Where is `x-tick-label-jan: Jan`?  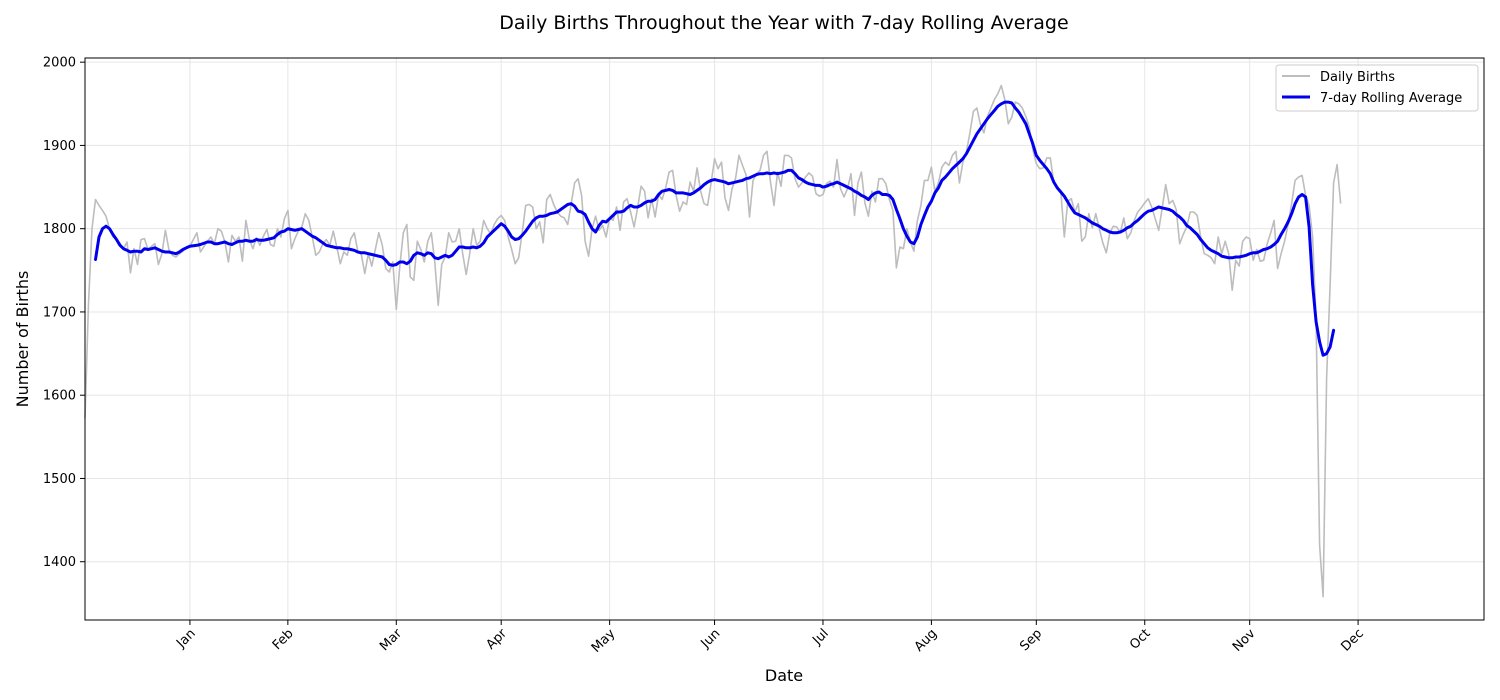 x-tick-label-jan: Jan is located at coordinates (185, 638).